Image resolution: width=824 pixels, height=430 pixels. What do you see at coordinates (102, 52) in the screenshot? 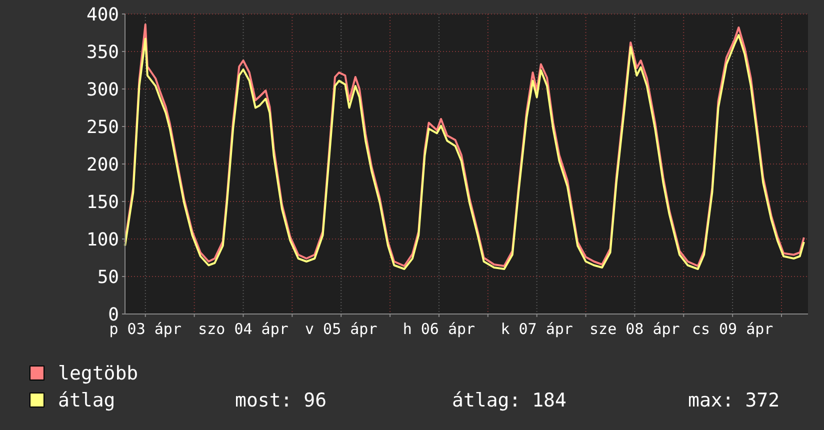
I see `y-tick-label: 350` at bounding box center [102, 52].